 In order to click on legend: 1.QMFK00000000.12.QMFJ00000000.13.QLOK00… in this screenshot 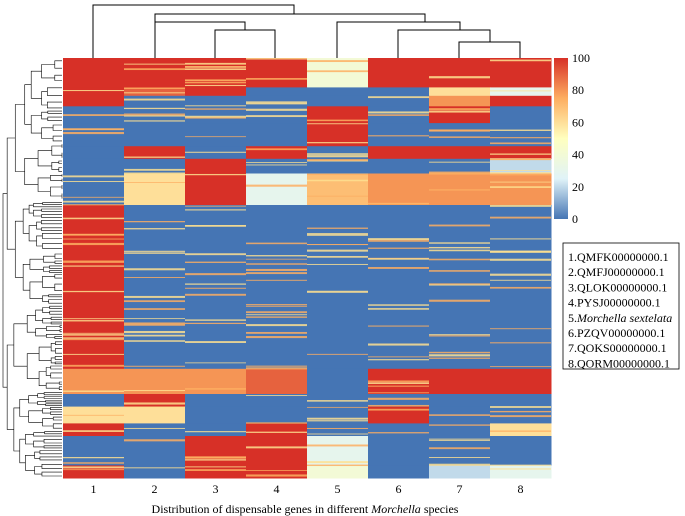, I will do `click(620, 310)`.